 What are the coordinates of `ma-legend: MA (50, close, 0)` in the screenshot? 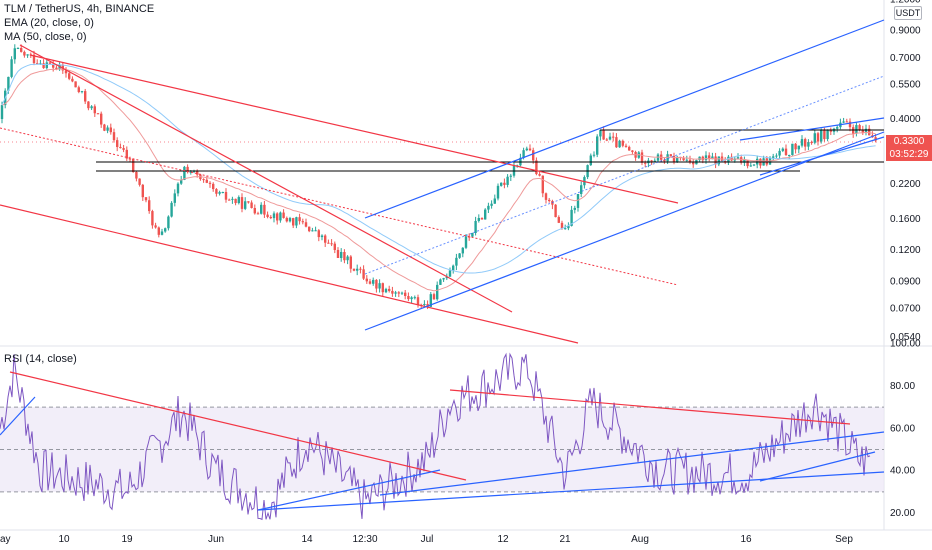 It's located at (45, 37).